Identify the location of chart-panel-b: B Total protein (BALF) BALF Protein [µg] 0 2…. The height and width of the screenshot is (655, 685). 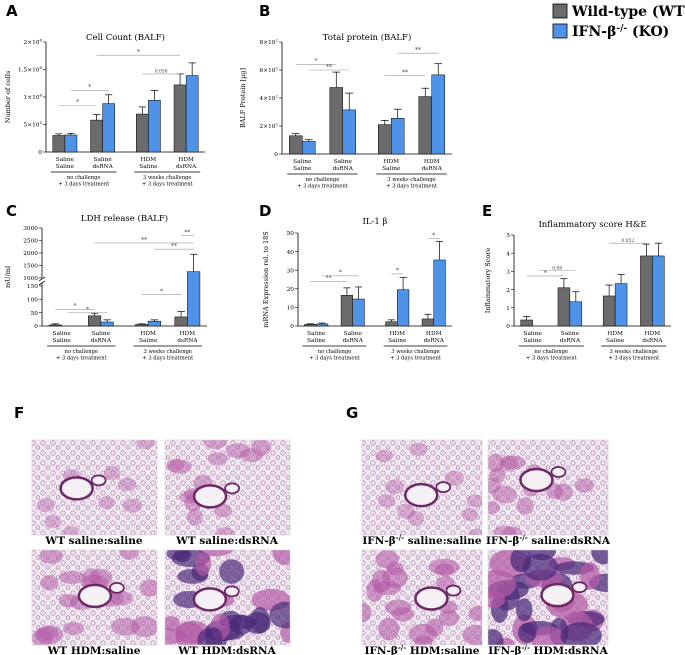
(345, 96).